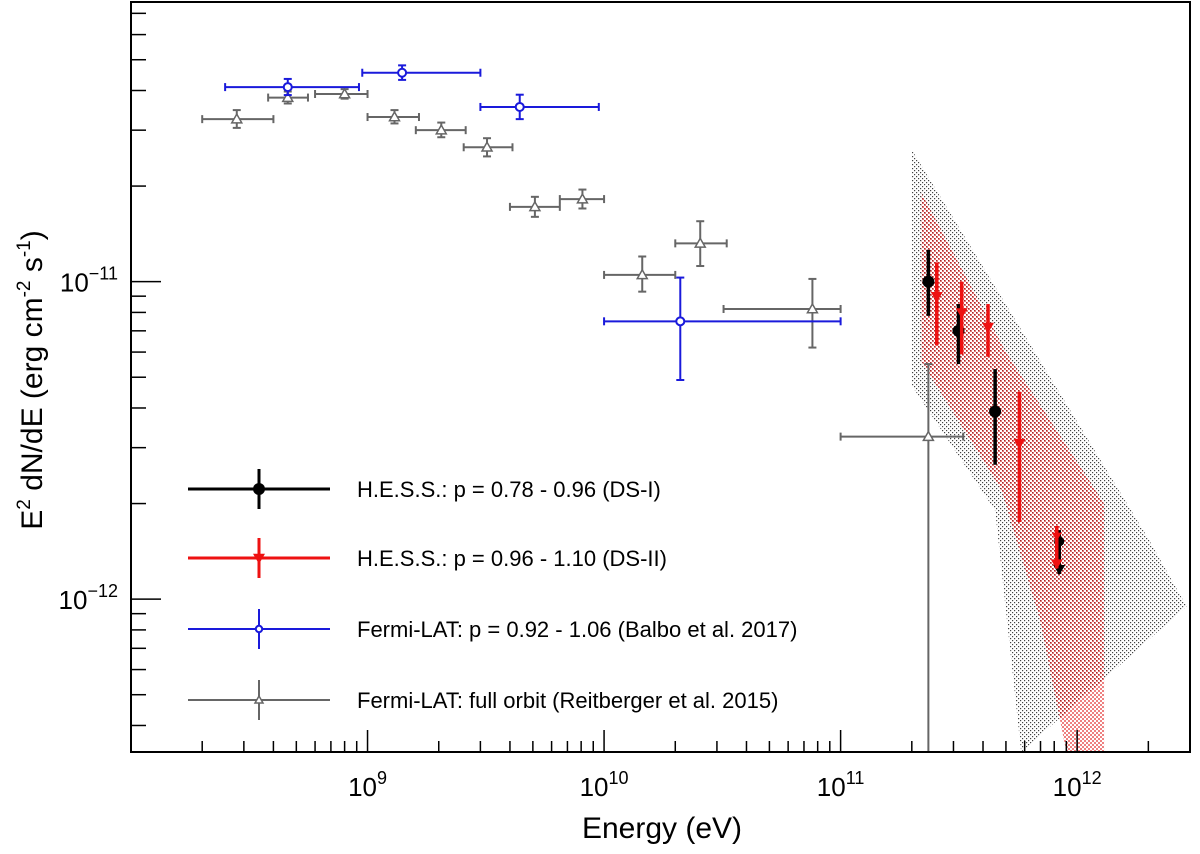 This screenshot has height=854, width=1200. Describe the element at coordinates (88, 598) in the screenshot. I see `y-tick-label: 10−12` at that location.